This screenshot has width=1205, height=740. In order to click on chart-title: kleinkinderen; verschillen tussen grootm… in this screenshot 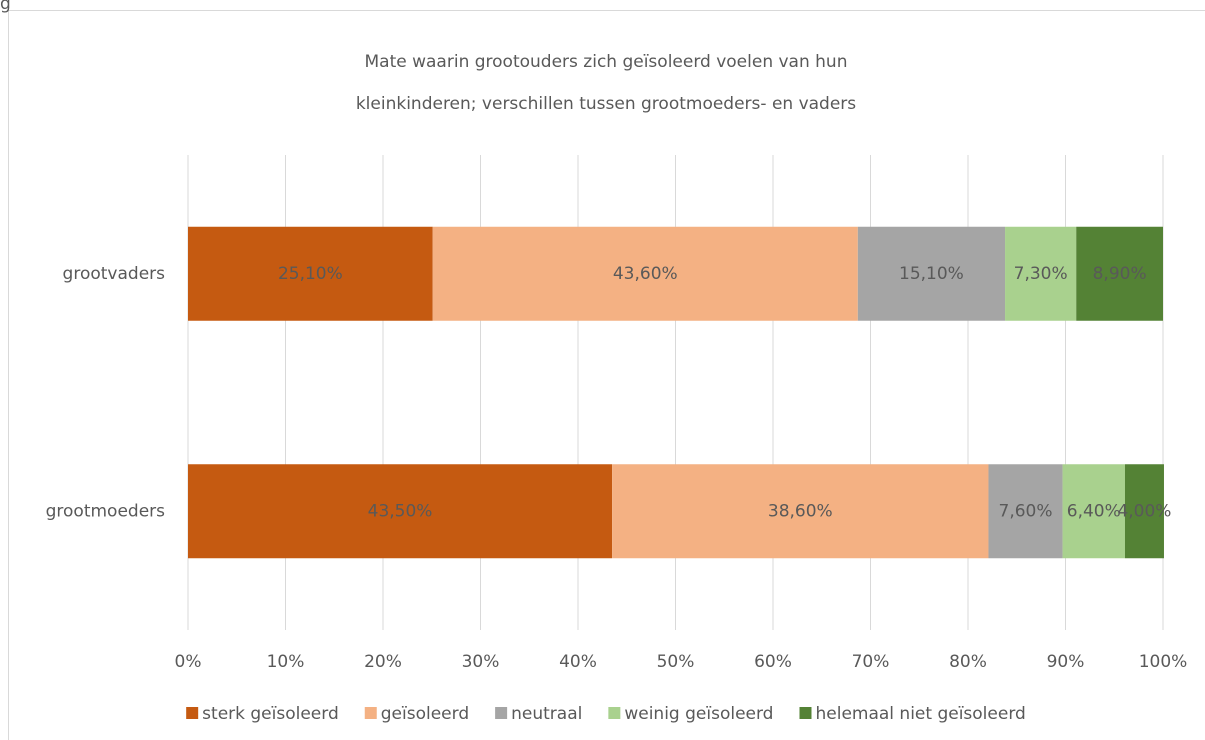, I will do `click(606, 104)`.